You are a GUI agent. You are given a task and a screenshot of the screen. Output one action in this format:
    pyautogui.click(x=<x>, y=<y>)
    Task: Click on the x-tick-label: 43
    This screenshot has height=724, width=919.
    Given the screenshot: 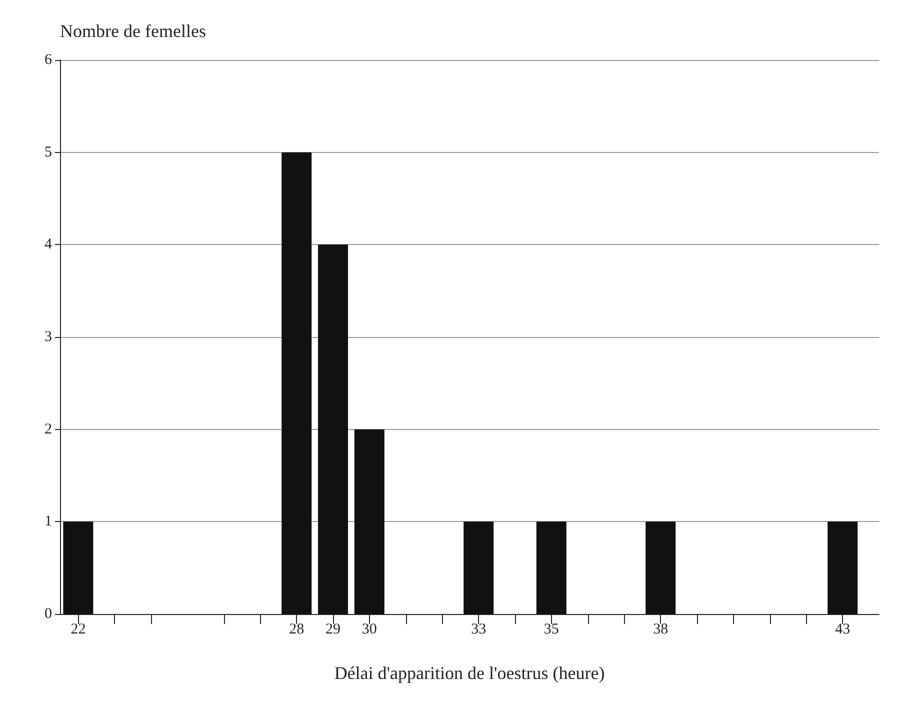 What is the action you would take?
    pyautogui.click(x=842, y=630)
    